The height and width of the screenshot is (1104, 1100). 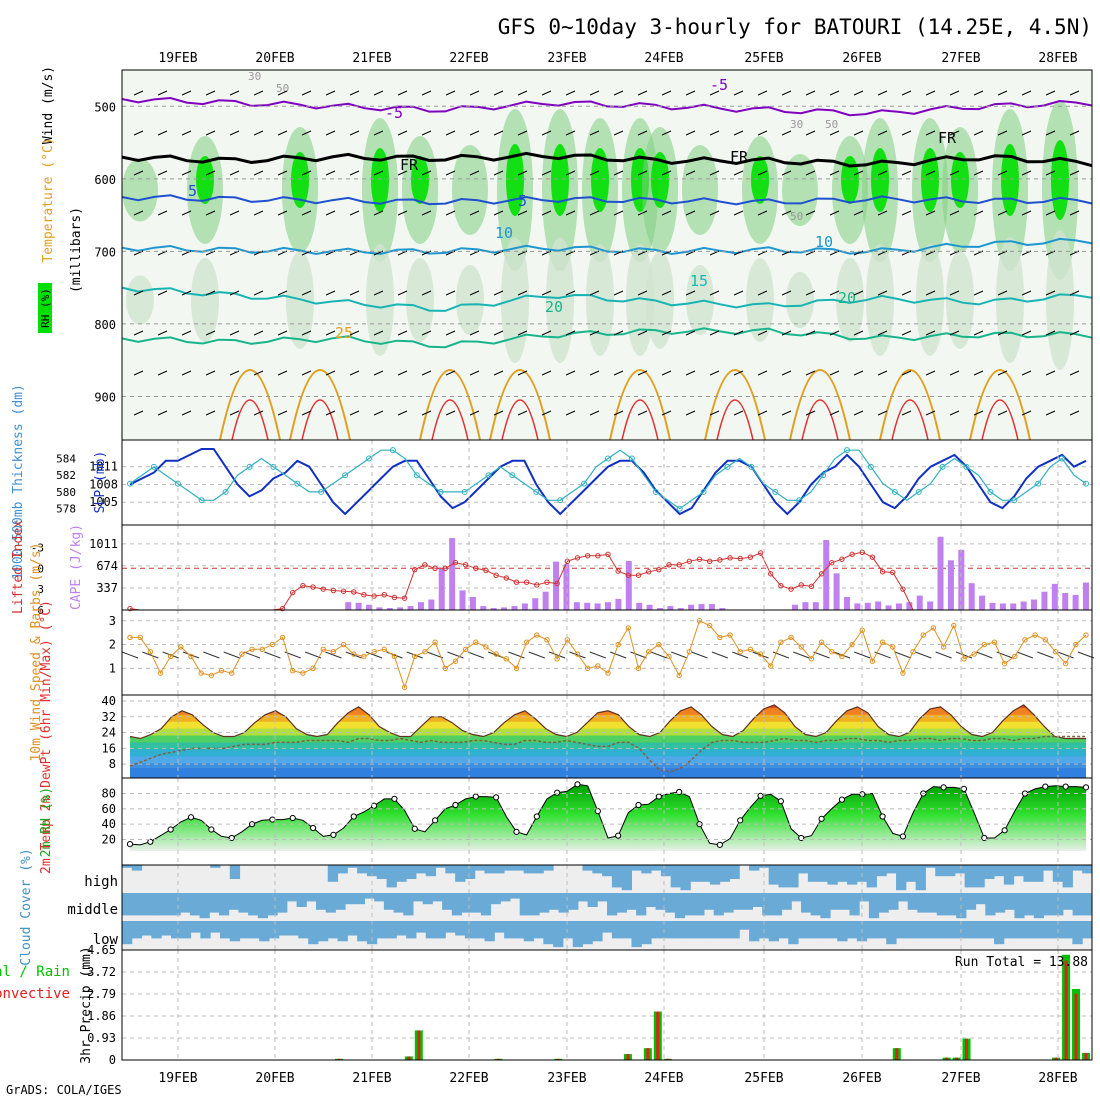 I want to click on date-label-top: 21FEB, so click(x=371, y=58).